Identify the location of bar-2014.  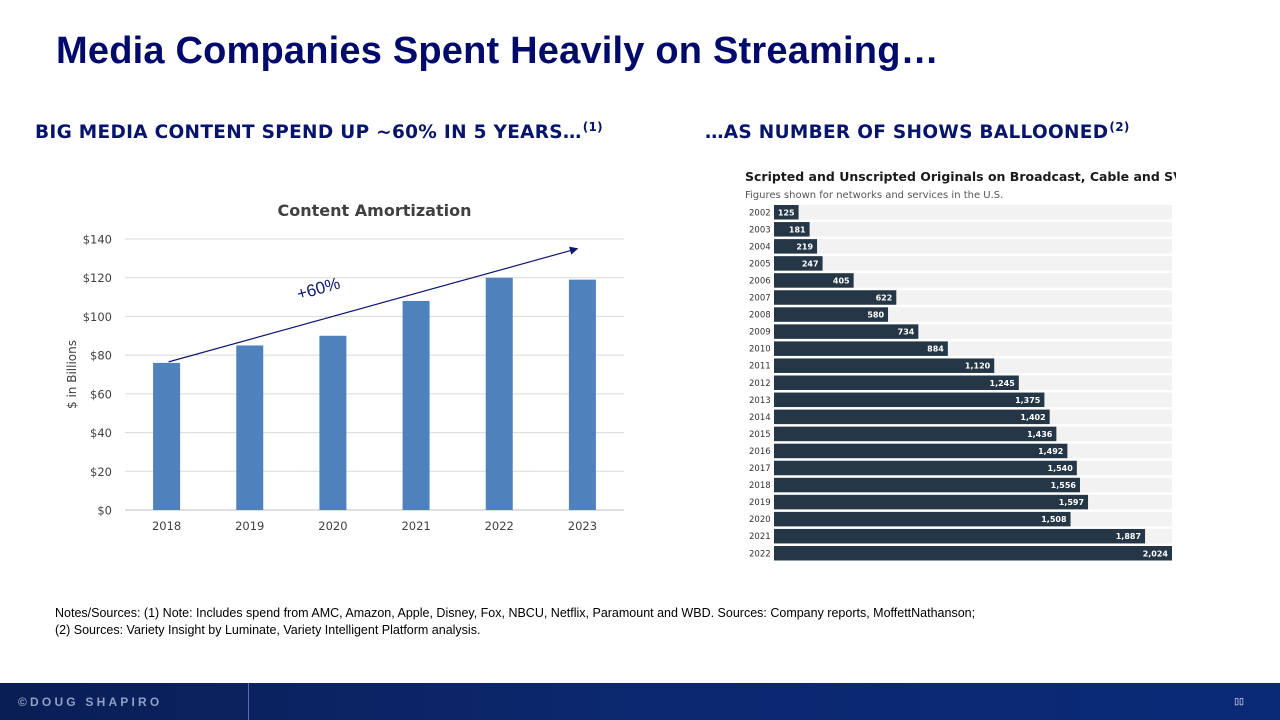
(912, 417).